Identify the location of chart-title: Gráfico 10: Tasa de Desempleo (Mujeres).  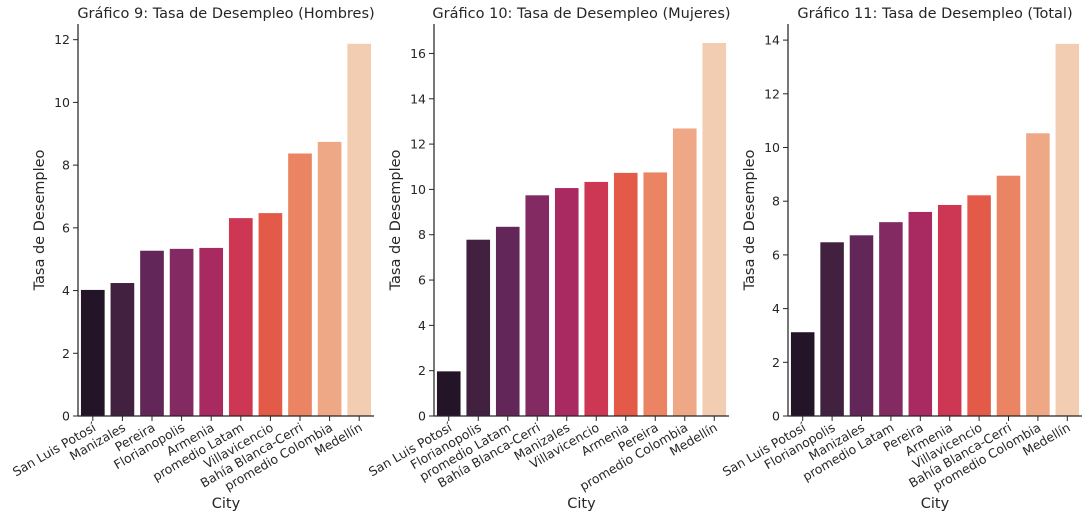
(581, 14).